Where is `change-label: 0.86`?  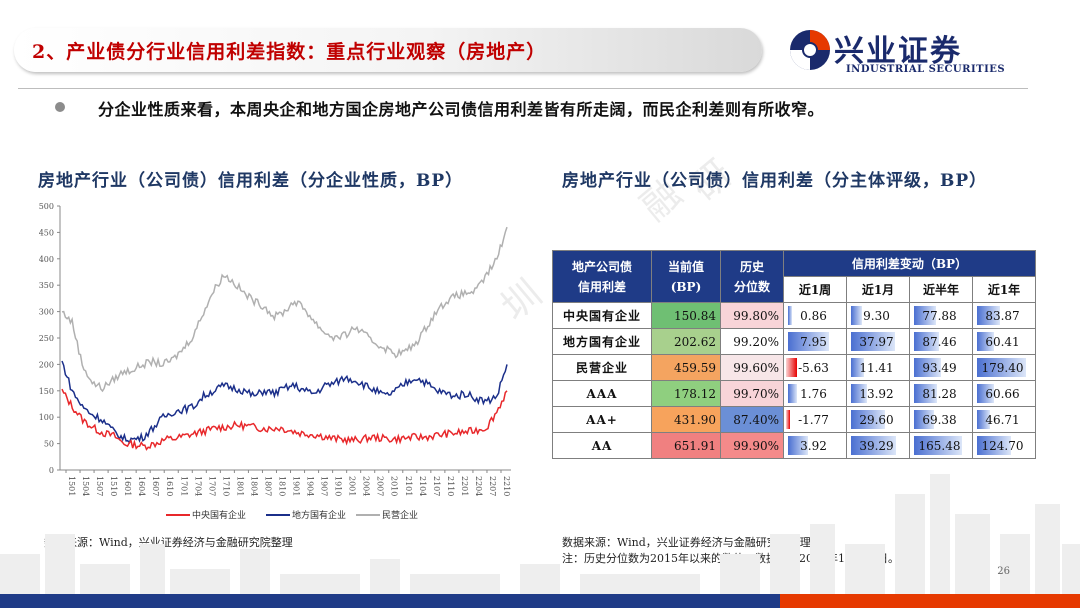
change-label: 0.86 is located at coordinates (813, 315).